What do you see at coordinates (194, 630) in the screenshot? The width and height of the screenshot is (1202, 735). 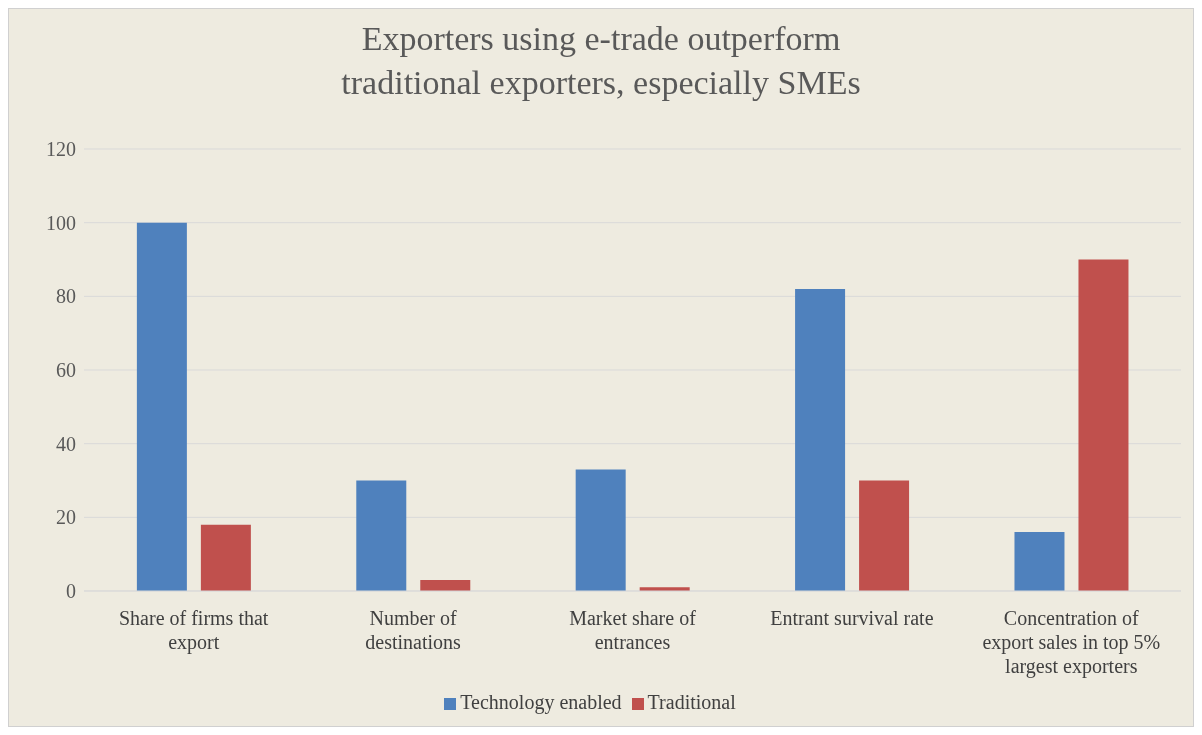 I see `x-tick-label: Share of firms that export` at bounding box center [194, 630].